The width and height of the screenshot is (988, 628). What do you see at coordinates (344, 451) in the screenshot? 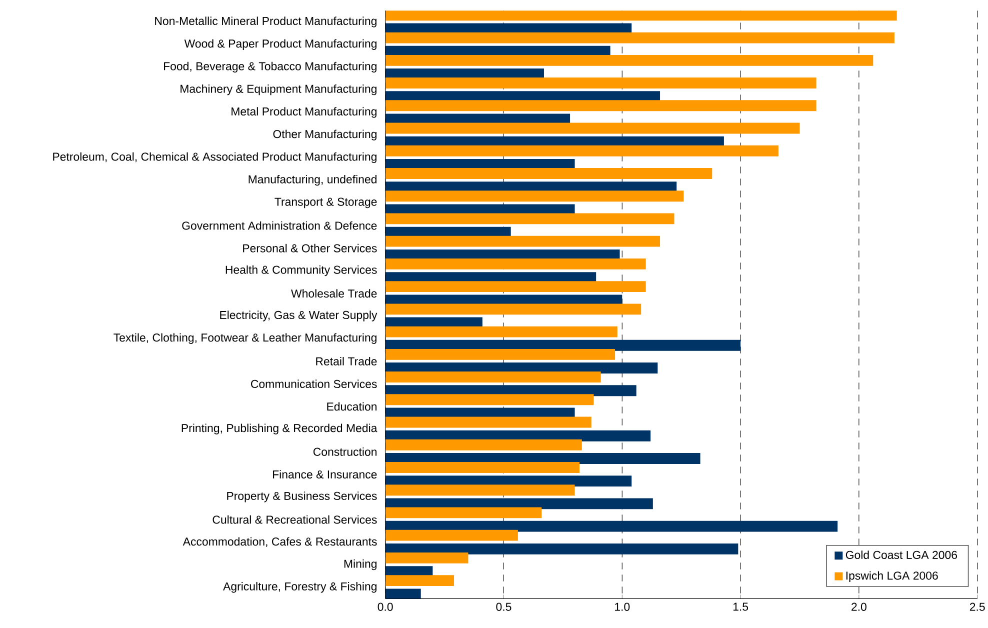
I see `y-tick-label: Construction` at bounding box center [344, 451].